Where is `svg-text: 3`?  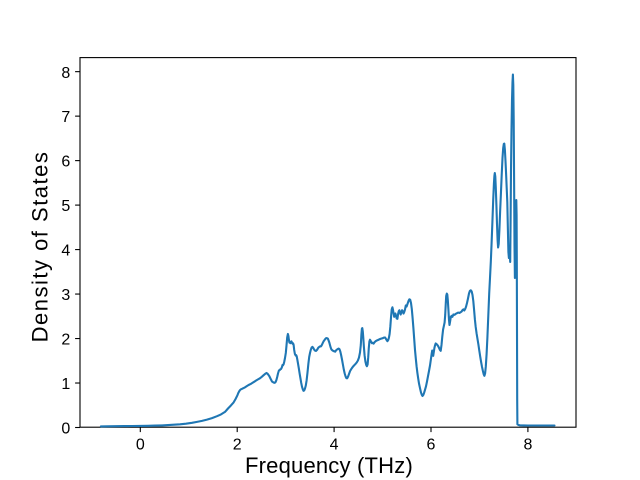
svg-text: 3 is located at coordinates (65, 295).